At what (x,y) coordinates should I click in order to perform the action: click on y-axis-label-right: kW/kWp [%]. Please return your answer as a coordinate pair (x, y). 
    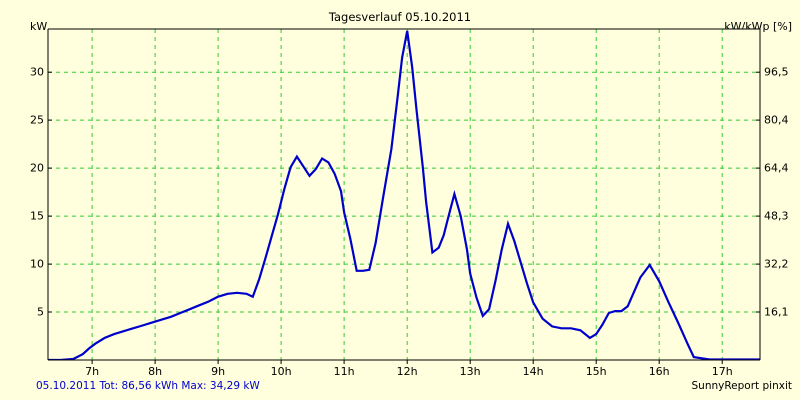
    Looking at the image, I should click on (758, 26).